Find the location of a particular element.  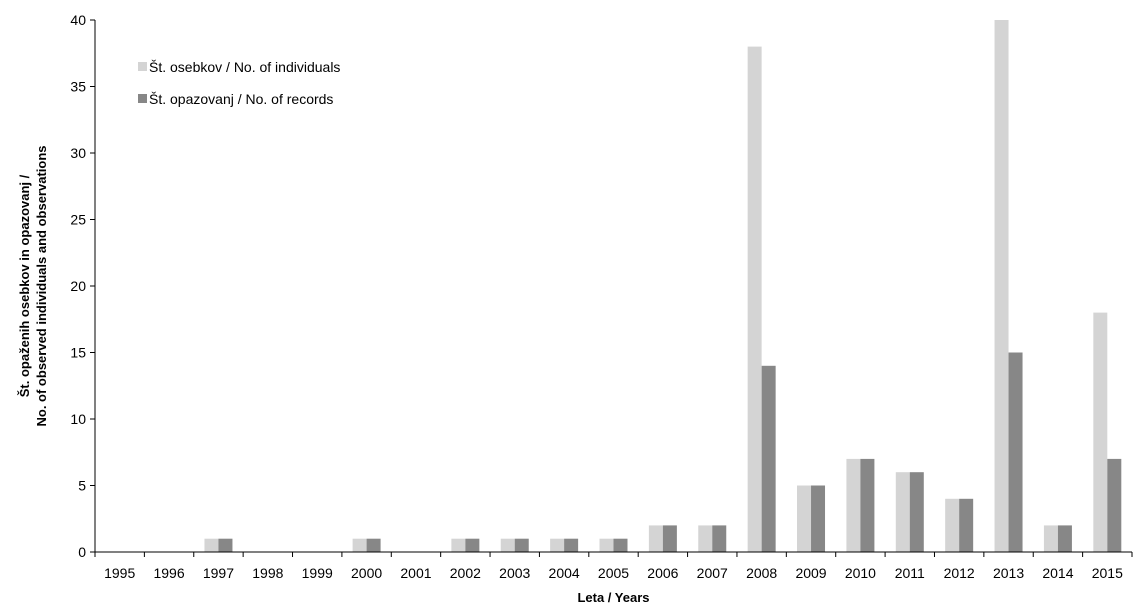

legend-swatch-records is located at coordinates (142, 98).